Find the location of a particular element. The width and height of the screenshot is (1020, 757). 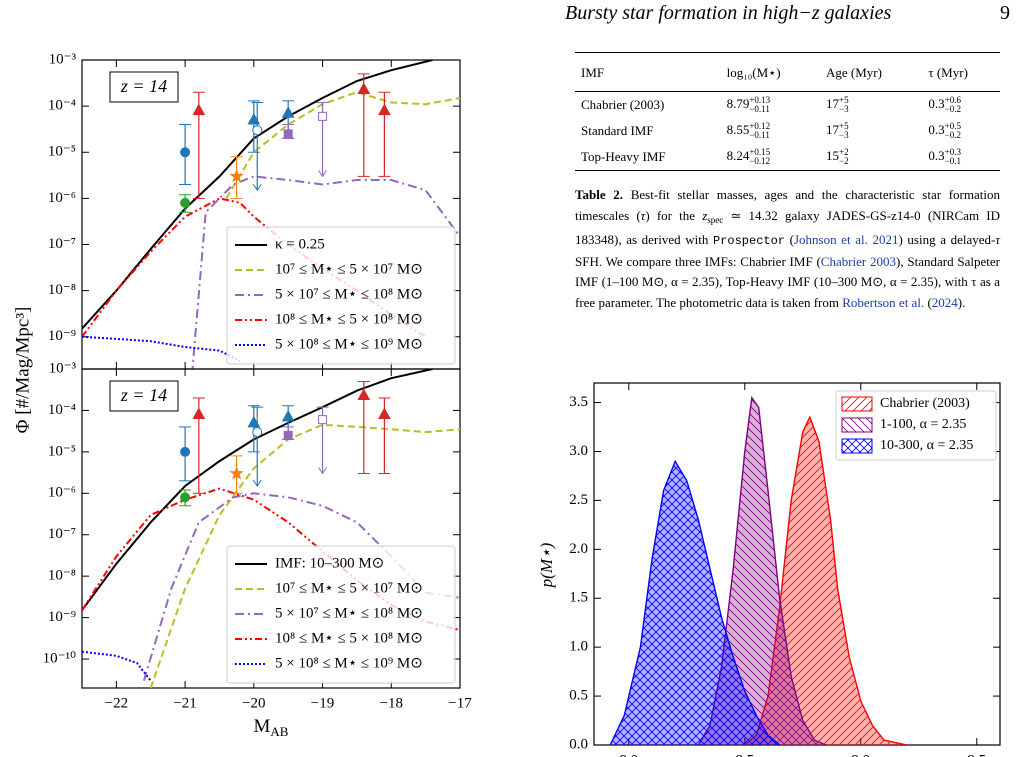

table-cell: 0.3 +0.6 −0.2 is located at coordinates (961, 105).